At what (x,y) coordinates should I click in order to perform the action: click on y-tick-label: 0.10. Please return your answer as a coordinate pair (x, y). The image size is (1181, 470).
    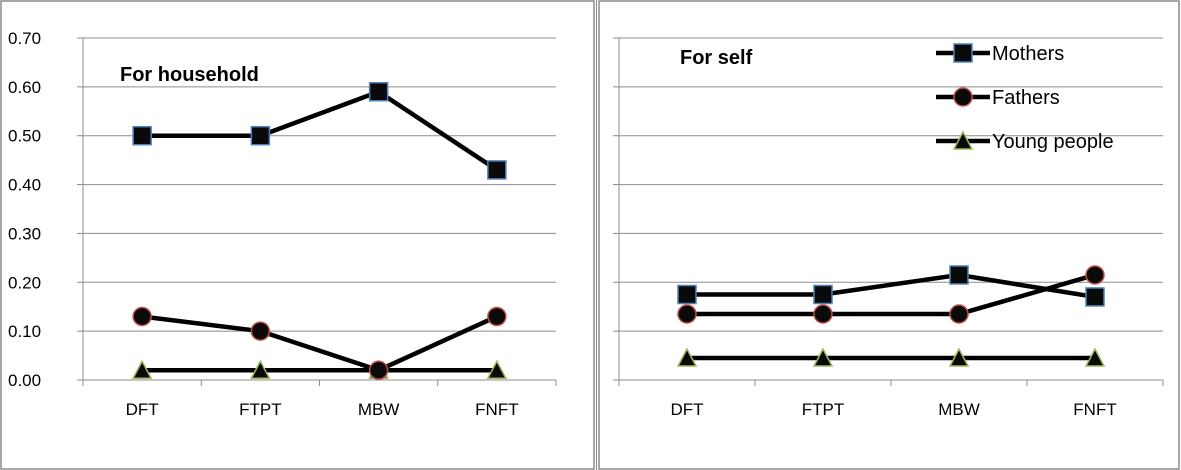
    Looking at the image, I should click on (24, 331).